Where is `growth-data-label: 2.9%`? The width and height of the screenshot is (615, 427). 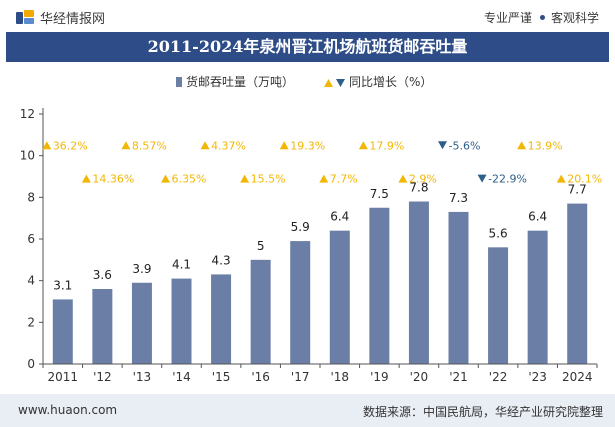
growth-data-label: 2.9% is located at coordinates (423, 179).